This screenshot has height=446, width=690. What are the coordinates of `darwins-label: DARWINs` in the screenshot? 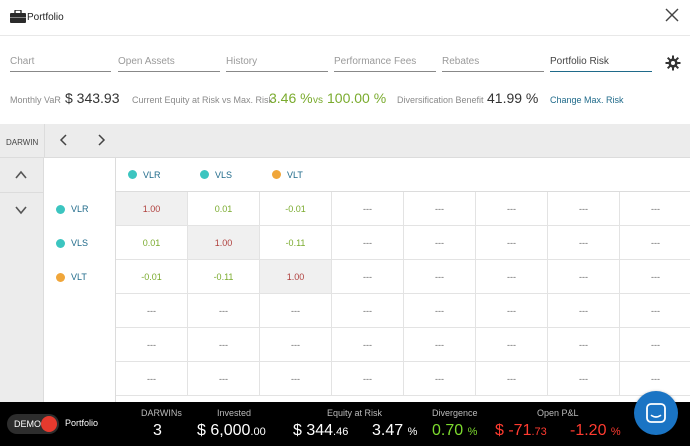 It's located at (161, 413).